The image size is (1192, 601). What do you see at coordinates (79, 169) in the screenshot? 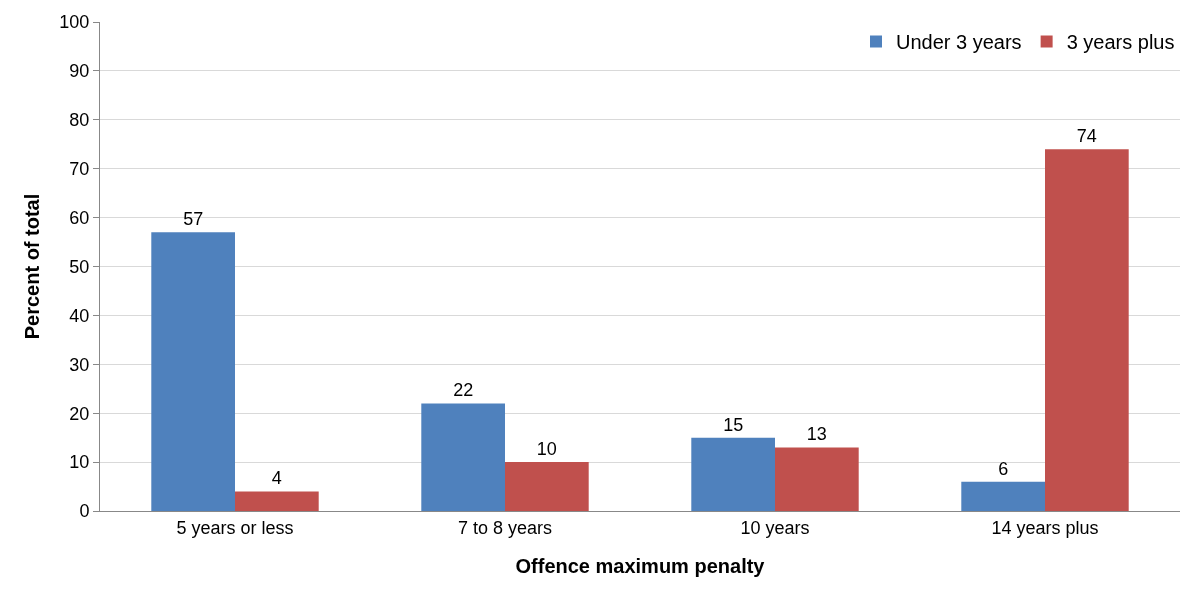
I see `y-tick-label: 70` at bounding box center [79, 169].